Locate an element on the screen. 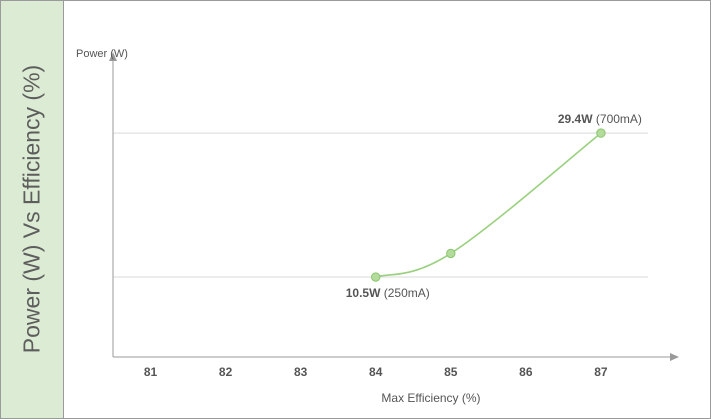 The image size is (711, 419). annotation-power: 10.5W is located at coordinates (363, 293).